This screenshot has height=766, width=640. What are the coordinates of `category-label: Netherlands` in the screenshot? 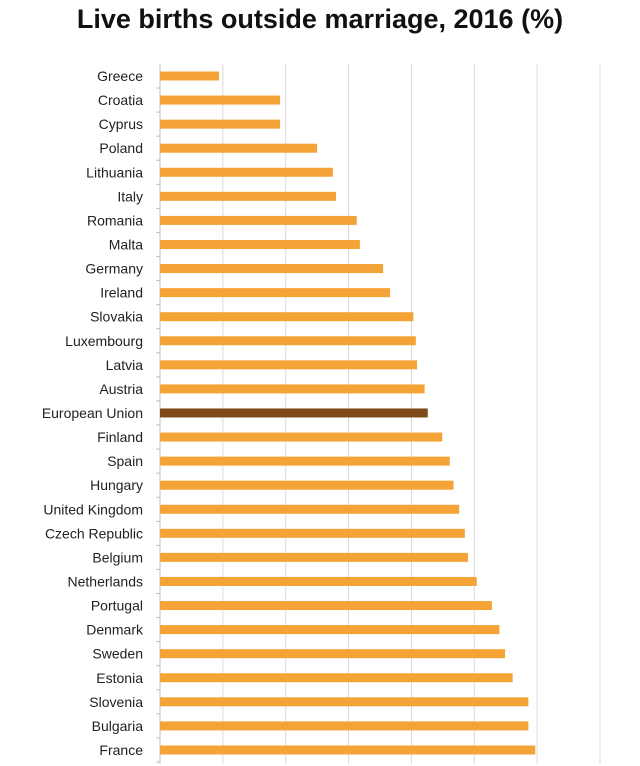 It's located at (106, 581).